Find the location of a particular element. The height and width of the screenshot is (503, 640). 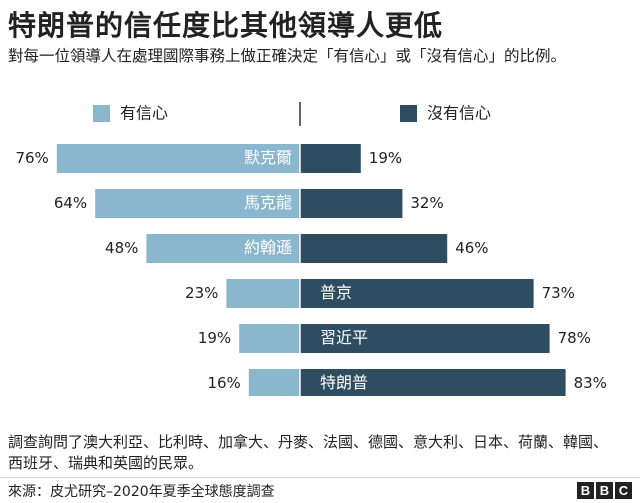

source-divider is located at coordinates (320, 477).